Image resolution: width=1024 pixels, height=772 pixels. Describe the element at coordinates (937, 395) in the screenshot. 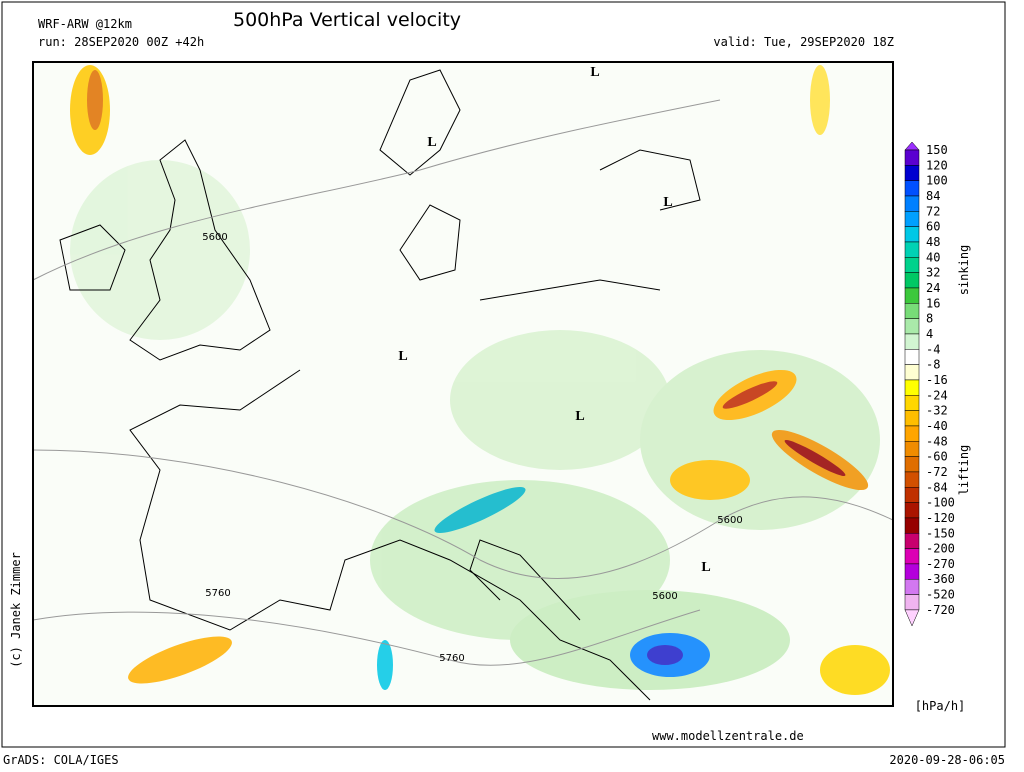

I see `colorbar-label: -24` at that location.